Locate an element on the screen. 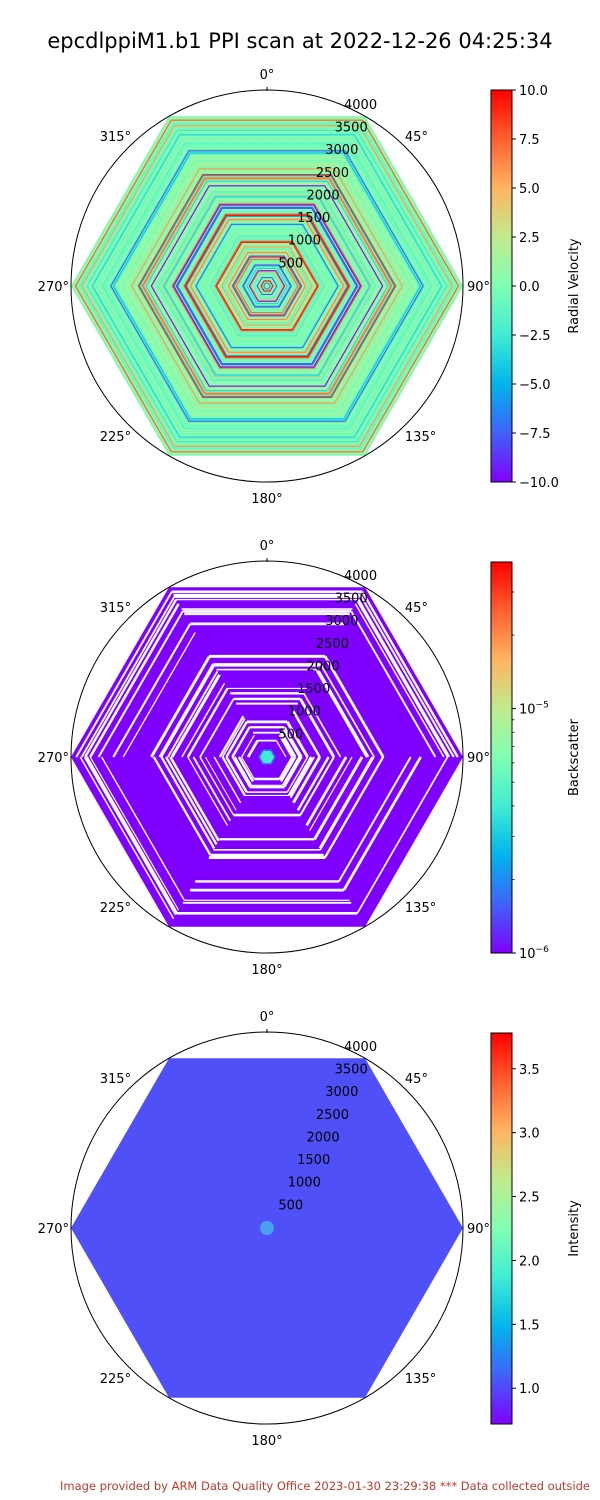 This screenshot has height=1500, width=600. backscatter-gap-rings is located at coordinates (267, 755).